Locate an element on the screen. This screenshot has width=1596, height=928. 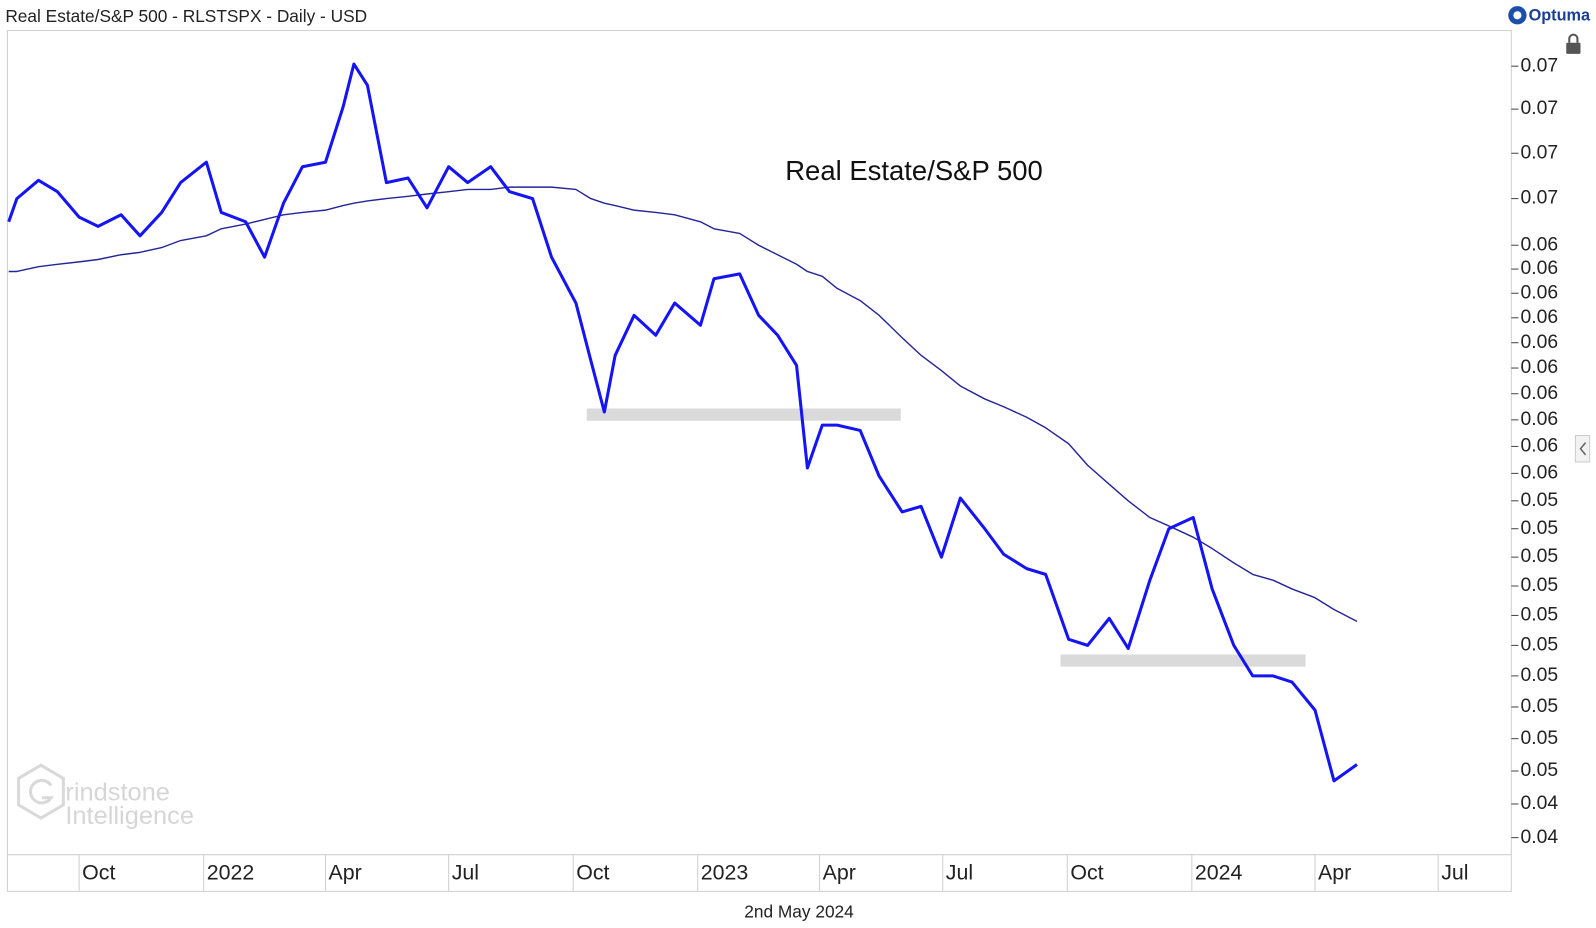
brand-name: Optuma is located at coordinates (1560, 16).